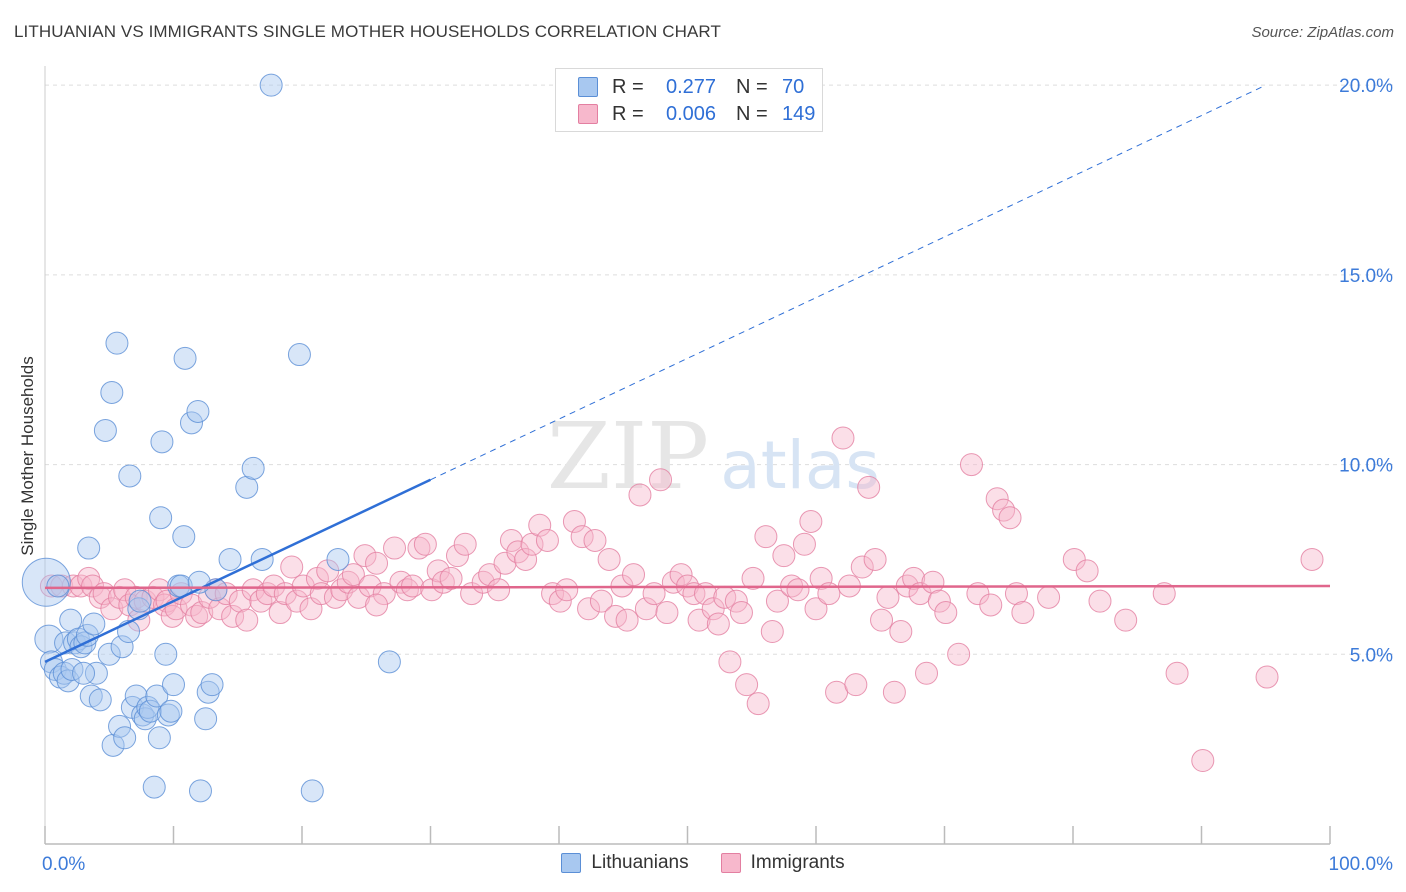  I want to click on x-tick-label-min: 0.0%, so click(63, 864).